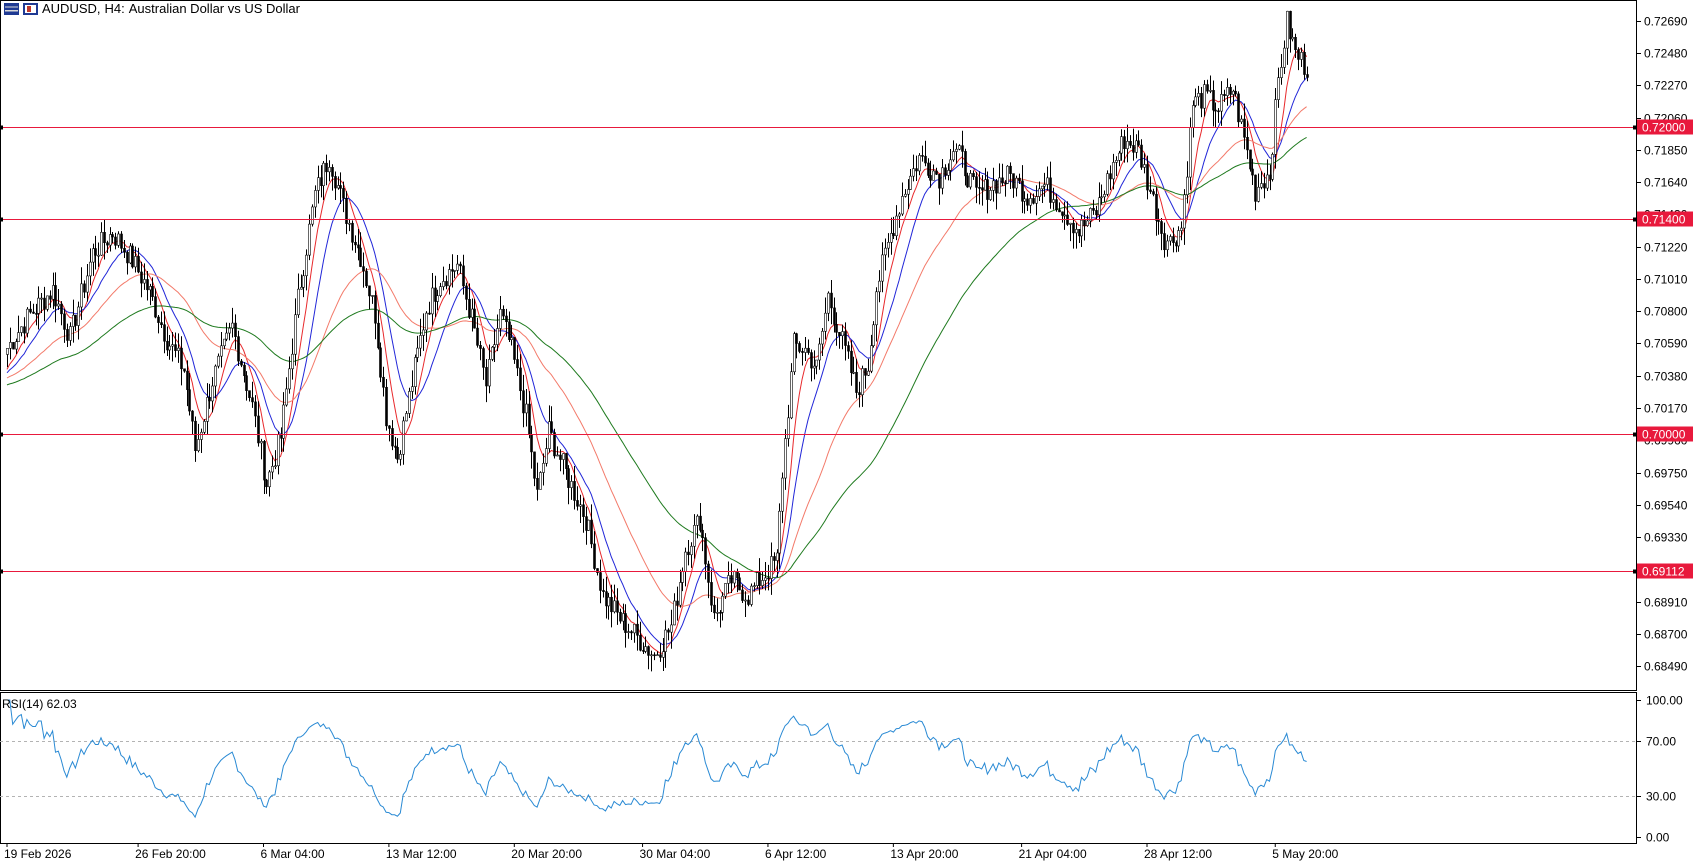 The height and width of the screenshot is (866, 1697). I want to click on level-price-label: 0.69112, so click(1663, 572).